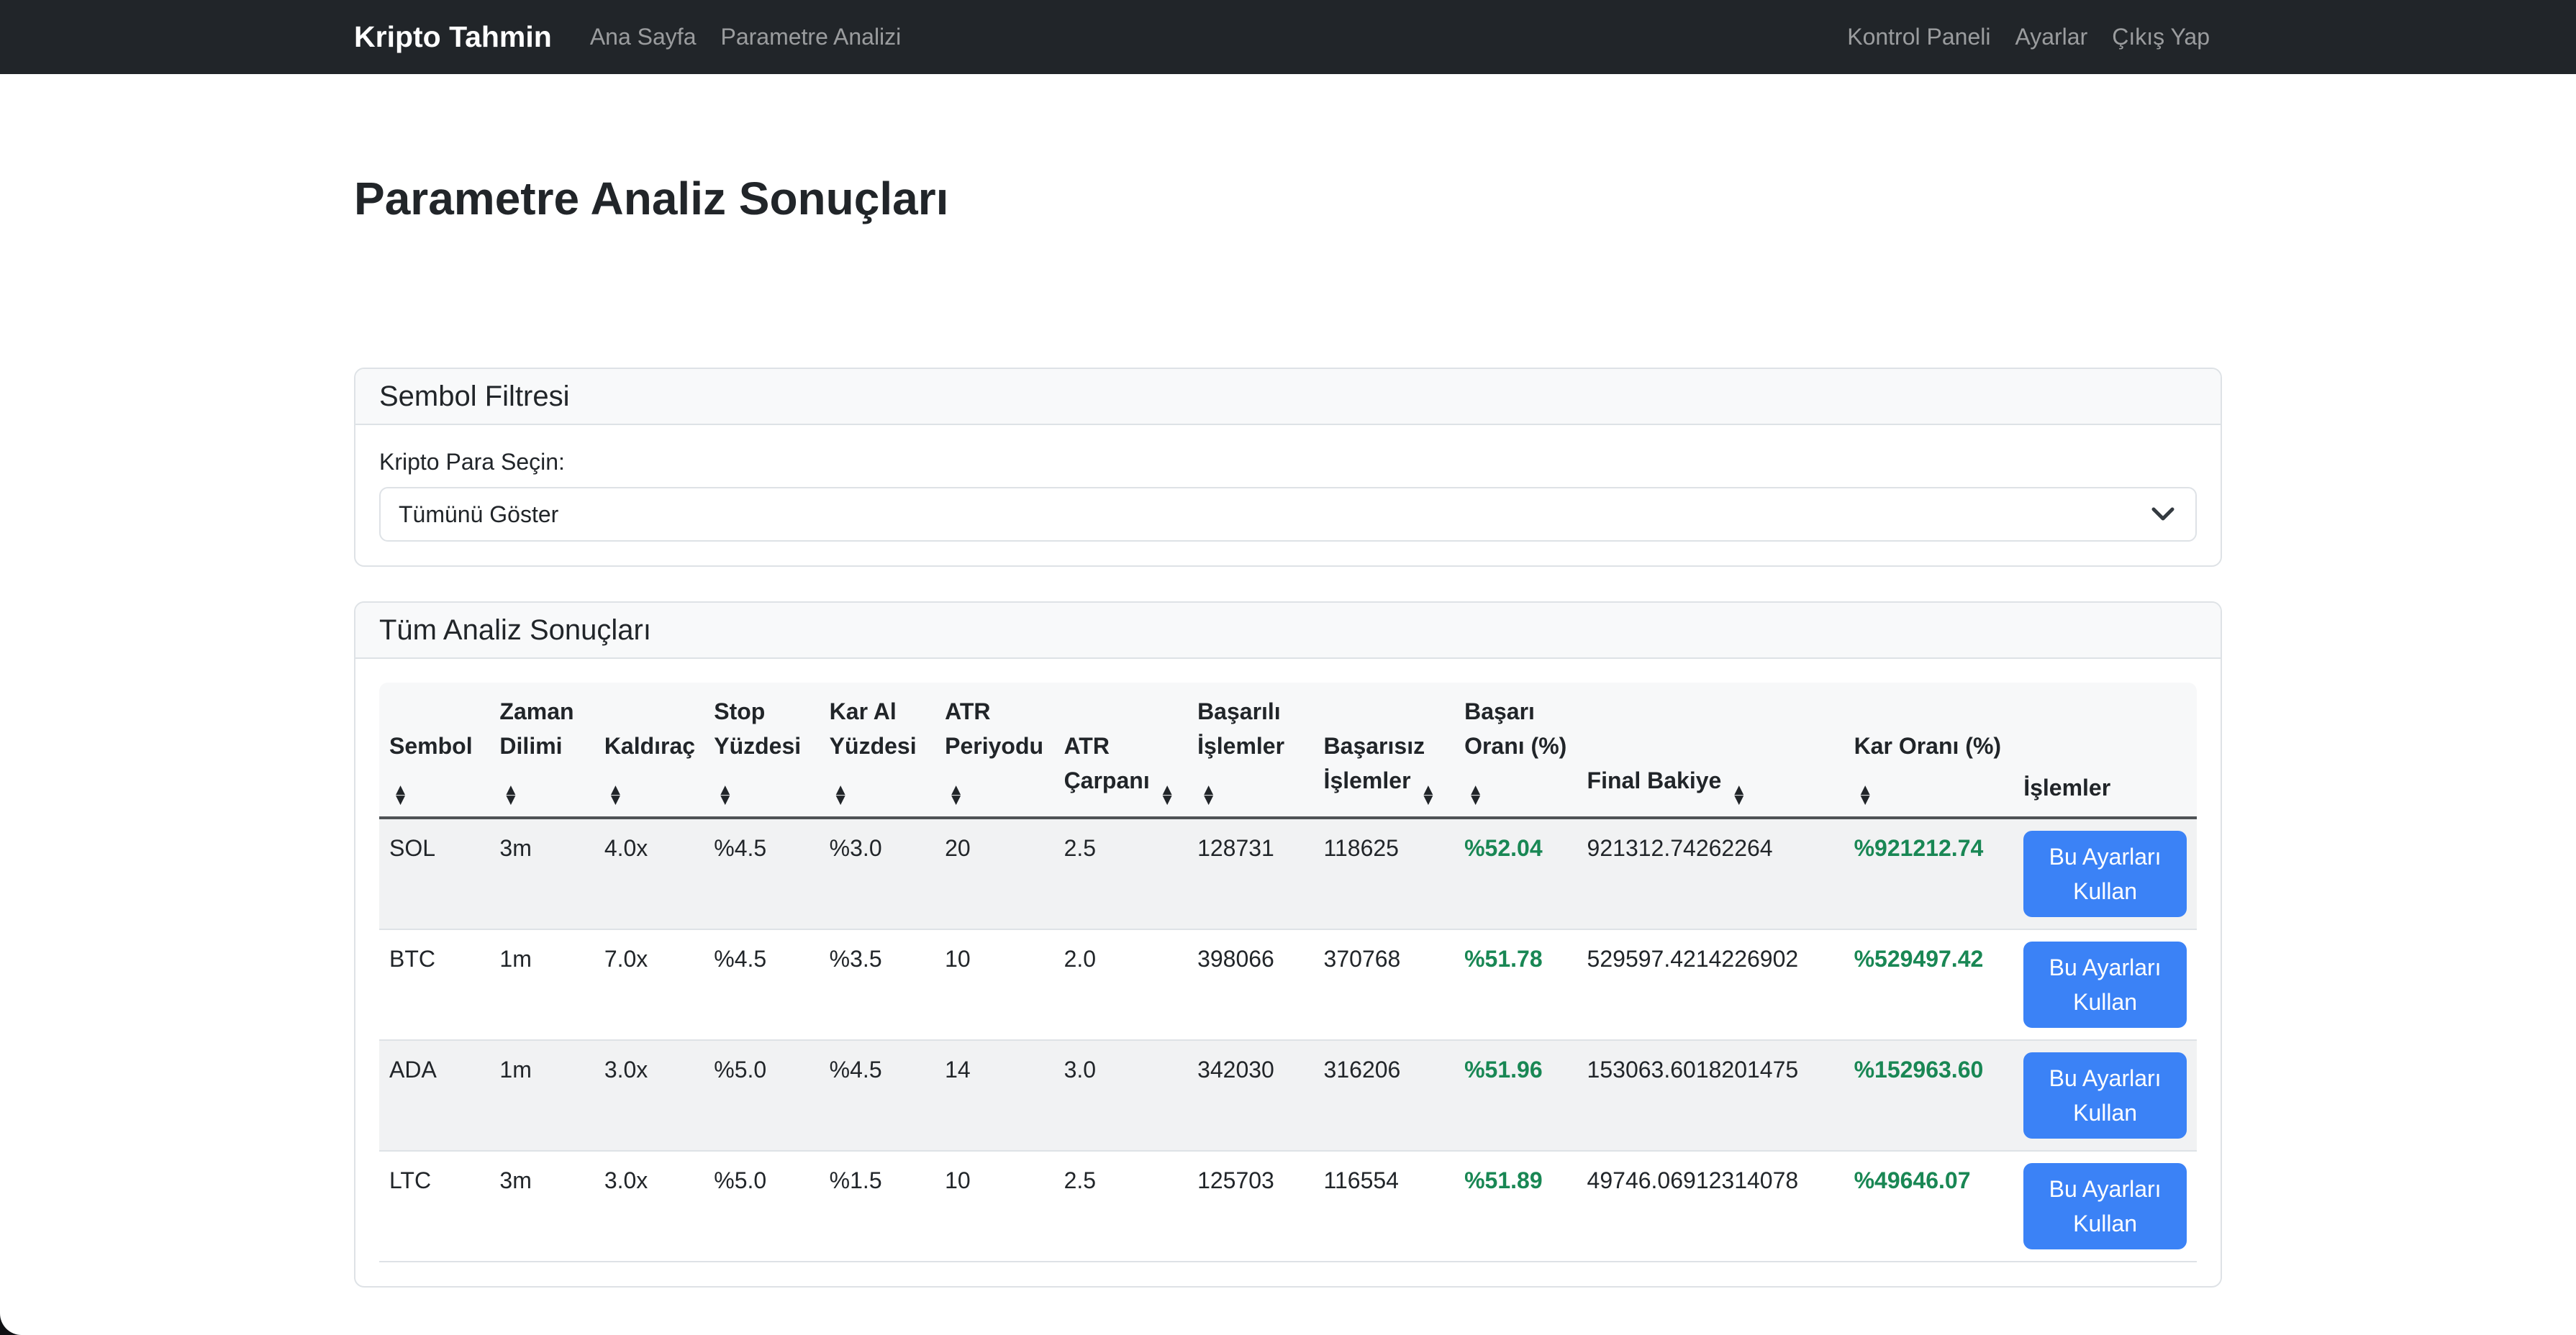 The image size is (2576, 1335). I want to click on navbar-right-links: Kontrol Paneli Ayarlar Çıkış Yap, so click(2028, 37).